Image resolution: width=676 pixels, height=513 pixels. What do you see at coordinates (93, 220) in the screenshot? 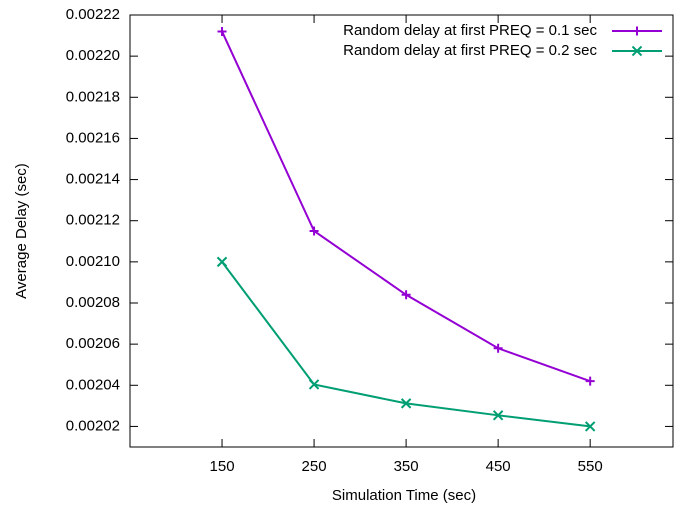
I see `y-tick-label: 0.00212` at bounding box center [93, 220].